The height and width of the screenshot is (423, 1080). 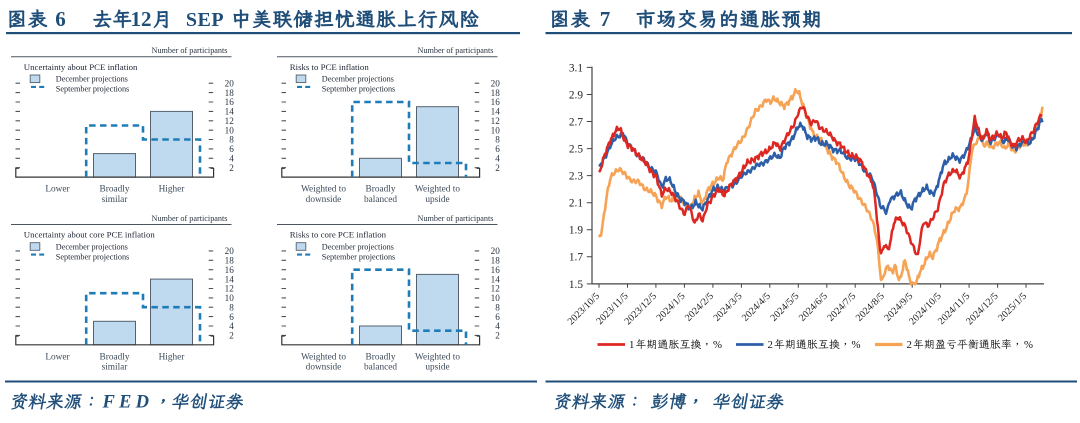 What do you see at coordinates (576, 122) in the screenshot?
I see `svg-text: 2.7` at bounding box center [576, 122].